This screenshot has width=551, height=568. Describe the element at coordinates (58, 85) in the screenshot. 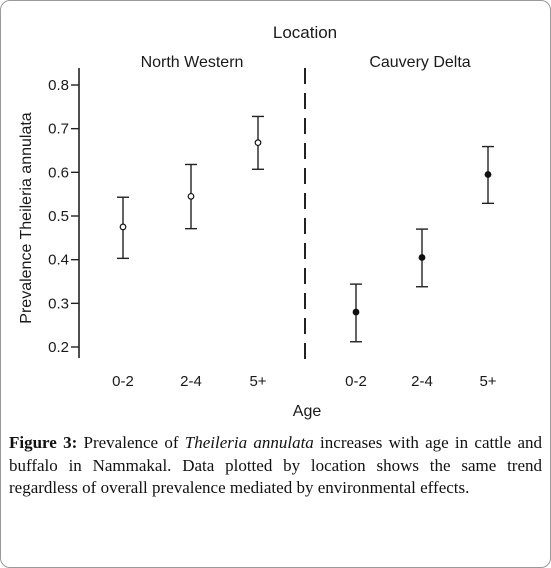

I see `y-tick-label: 0.8` at that location.